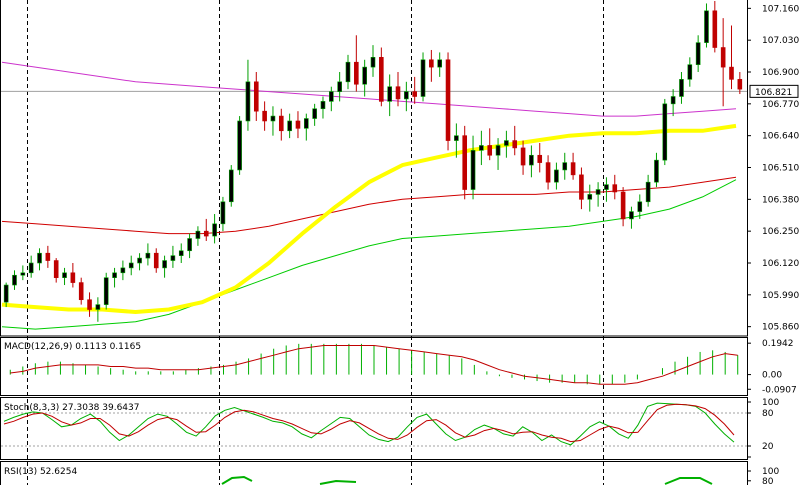 This screenshot has height=485, width=800. What do you see at coordinates (768, 447) in the screenshot?
I see `stoch-tick-label: 20` at bounding box center [768, 447].